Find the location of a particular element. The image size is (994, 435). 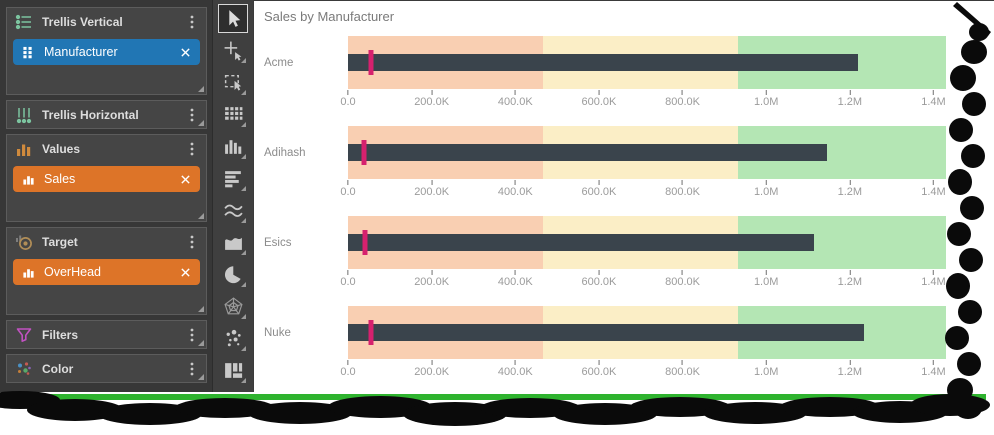

panel-header: Color is located at coordinates (106, 368).